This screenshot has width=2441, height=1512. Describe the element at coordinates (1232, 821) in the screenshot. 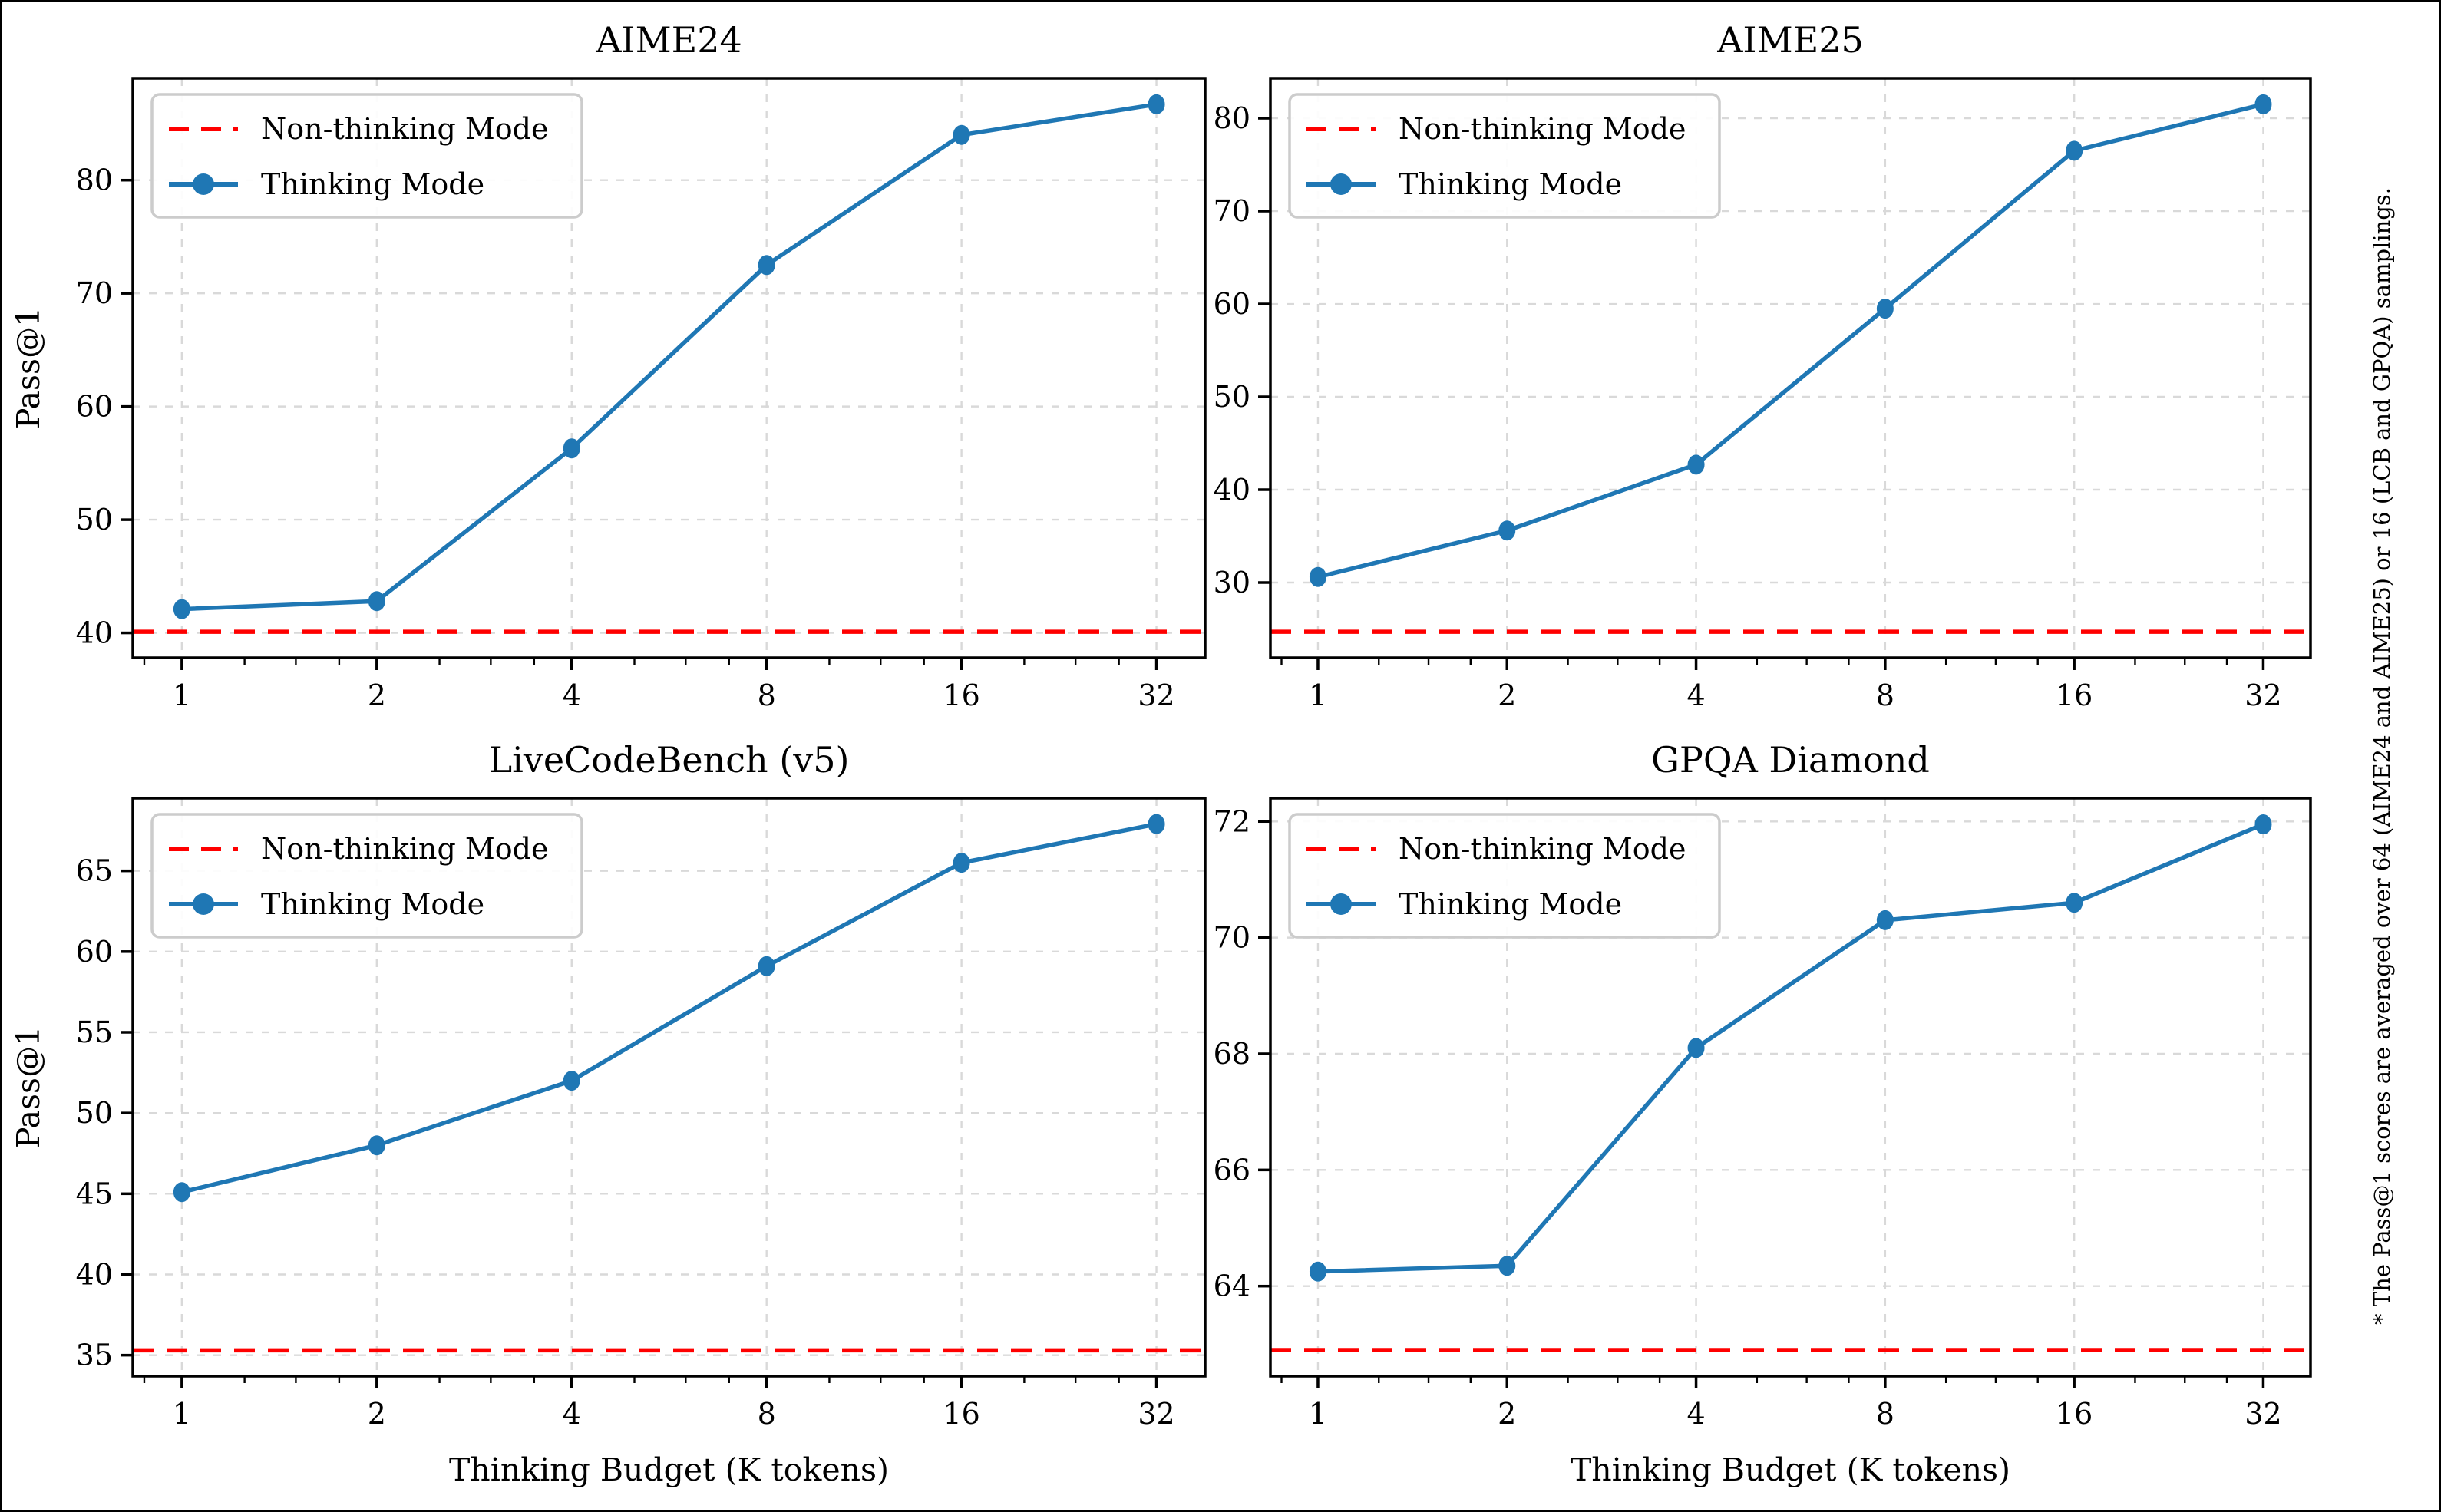

I see `y-tick-label: 72` at that location.